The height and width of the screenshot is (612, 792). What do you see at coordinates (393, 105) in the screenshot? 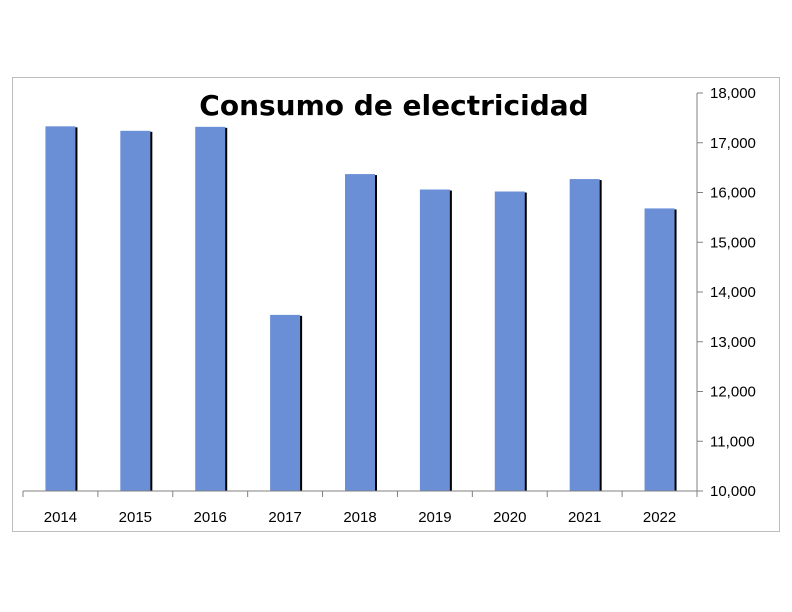
I see `chart-title: Consumo de electricidad` at bounding box center [393, 105].